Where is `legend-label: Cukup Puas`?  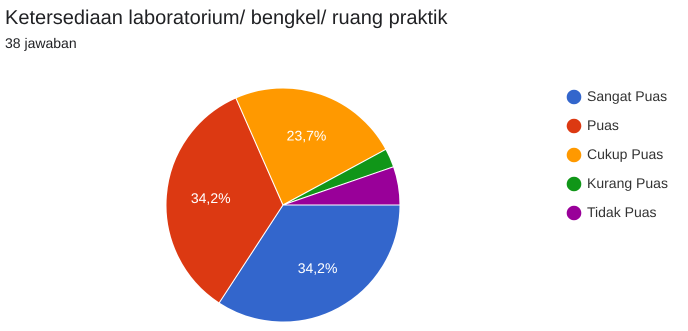 legend-label: Cukup Puas is located at coordinates (625, 154).